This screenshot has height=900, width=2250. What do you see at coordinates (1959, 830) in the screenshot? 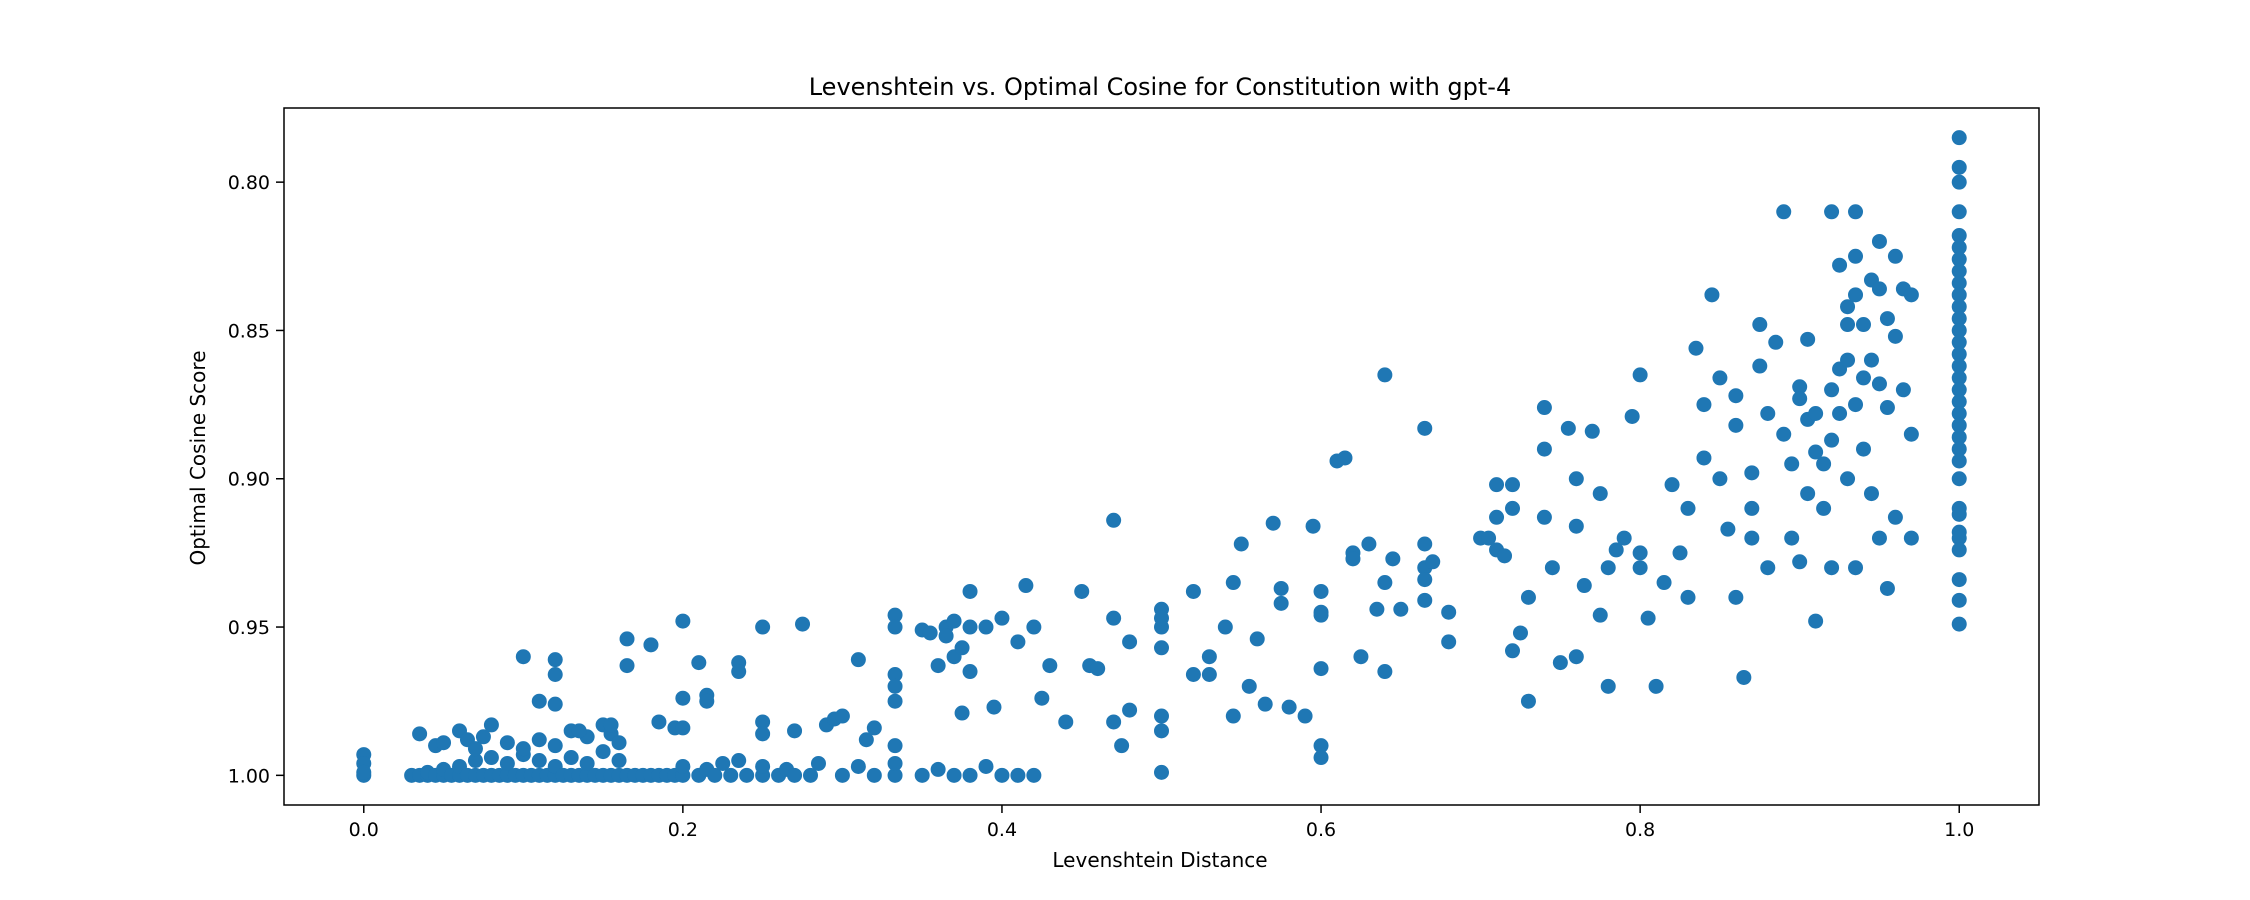
I see `x-tick-label: 1.0` at bounding box center [1959, 830].